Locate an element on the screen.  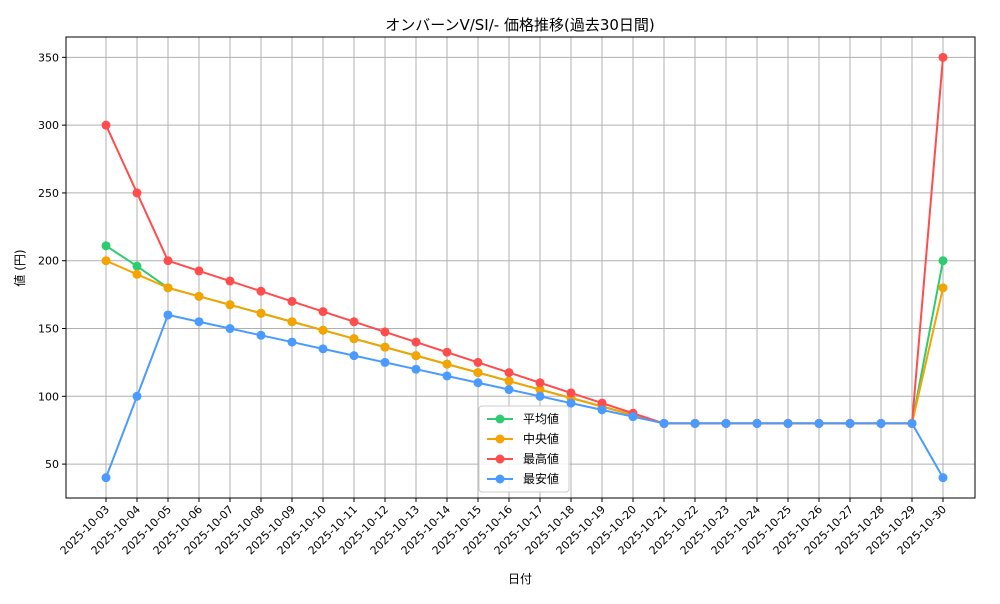
y-tick-label: 150 is located at coordinates (48, 329).